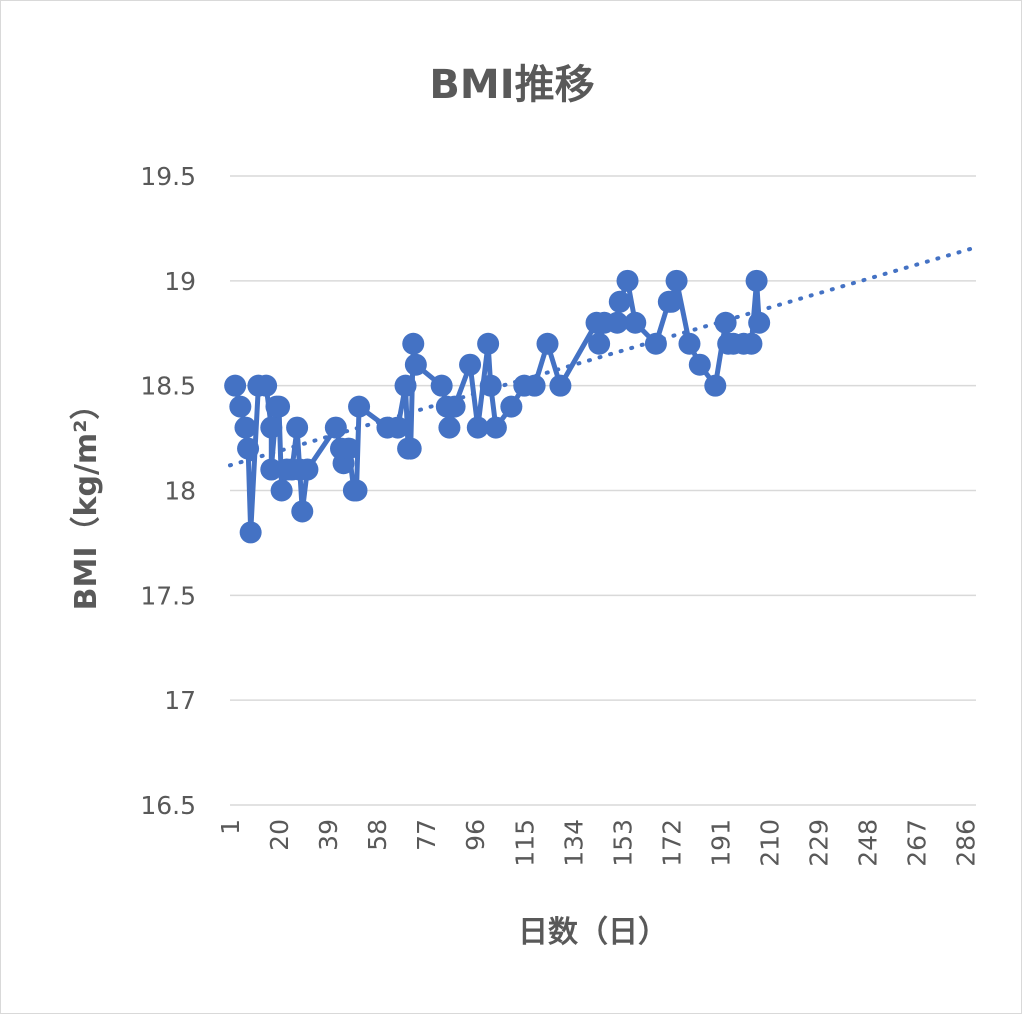  What do you see at coordinates (168, 176) in the screenshot?
I see `y-tick-label: 19.5` at bounding box center [168, 176].